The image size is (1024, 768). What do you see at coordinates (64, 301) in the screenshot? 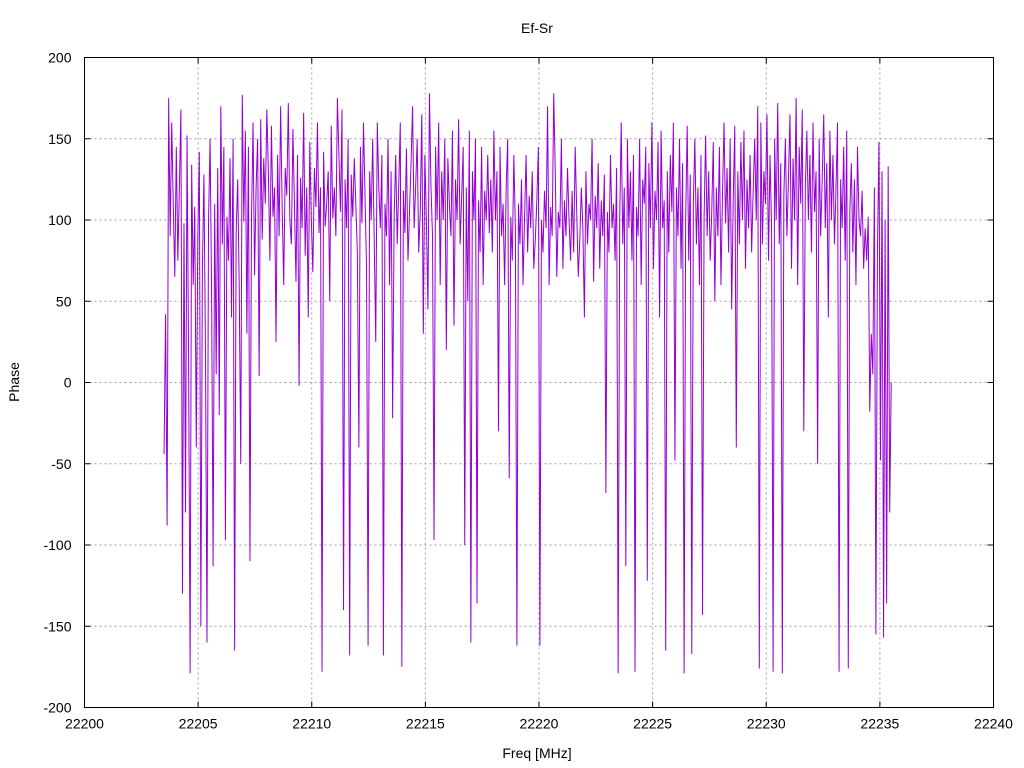
I see `y-tick-label: 50` at bounding box center [64, 301].